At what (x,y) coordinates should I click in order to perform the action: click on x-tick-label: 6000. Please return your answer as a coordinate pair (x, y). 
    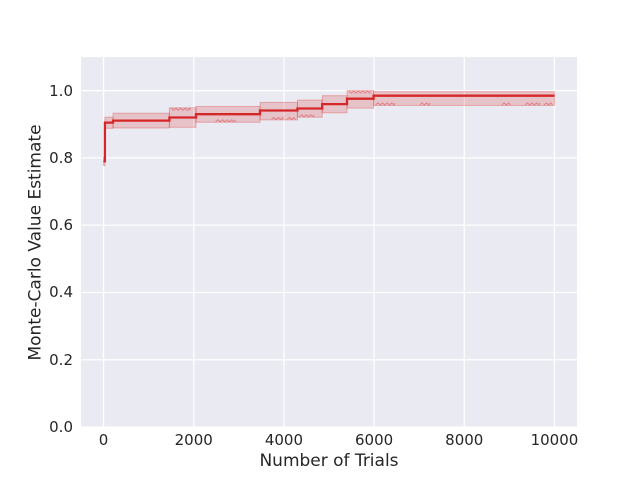
    Looking at the image, I should click on (374, 440).